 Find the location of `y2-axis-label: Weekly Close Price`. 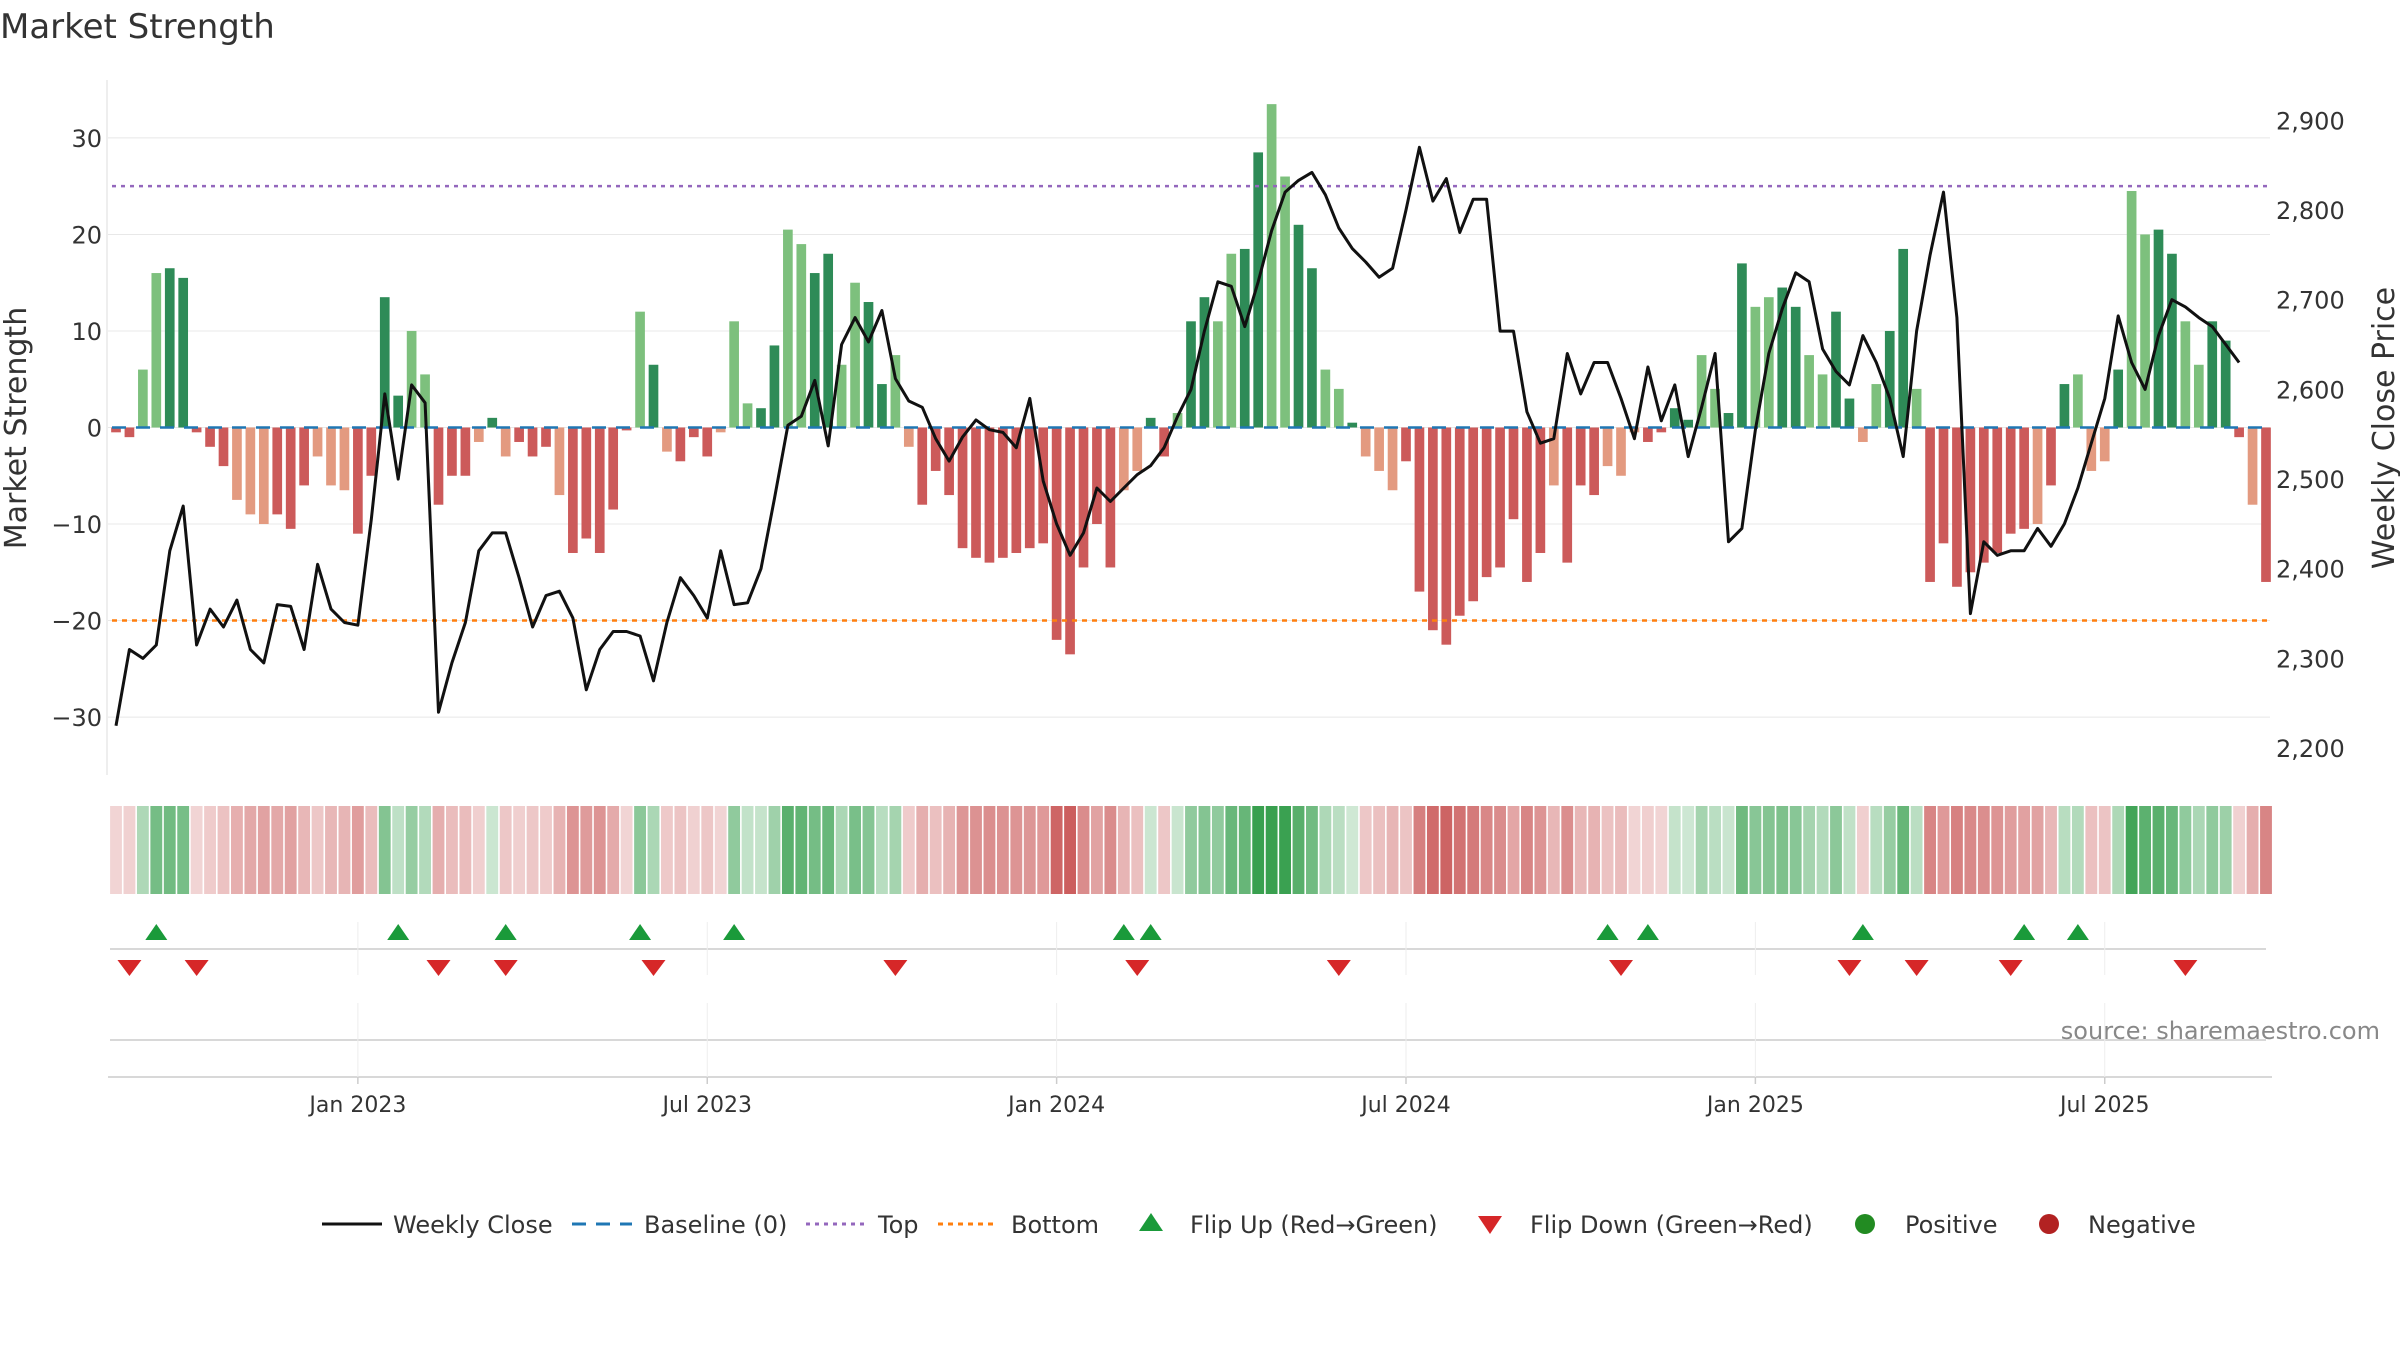

y2-axis-label: Weekly Close Price is located at coordinates (2383, 428).